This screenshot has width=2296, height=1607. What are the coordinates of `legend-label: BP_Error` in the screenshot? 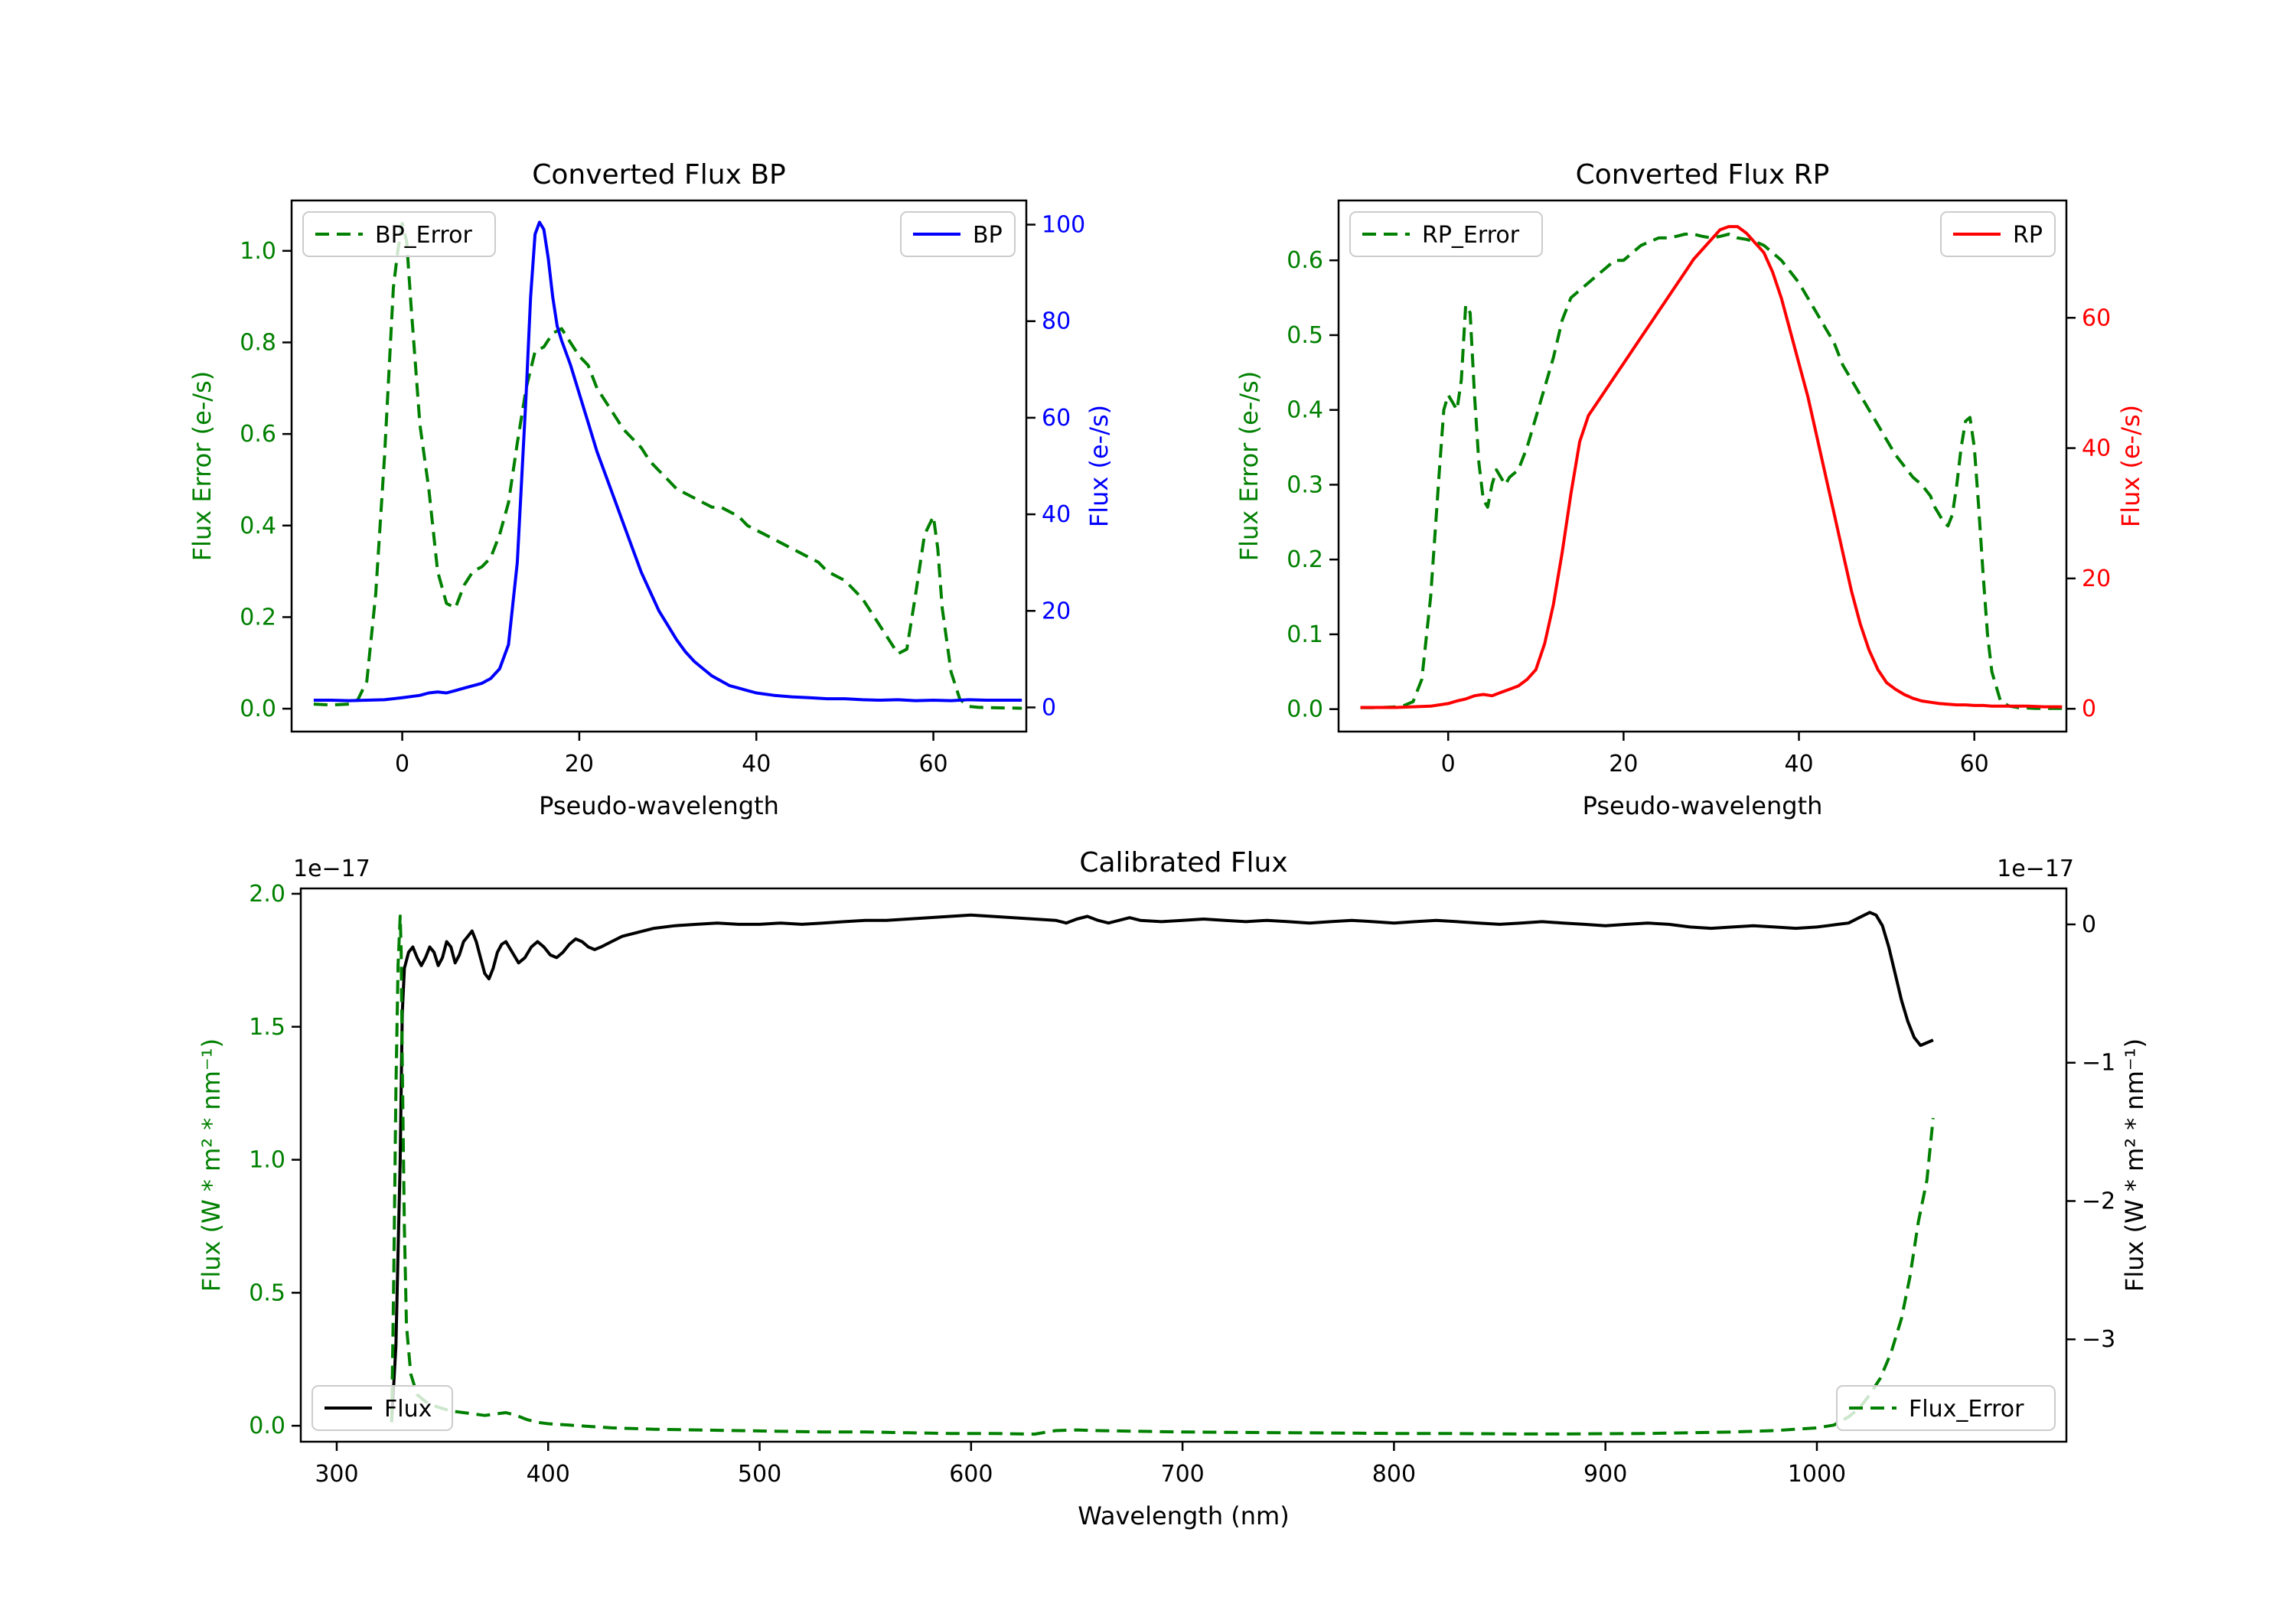 It's located at (423, 235).